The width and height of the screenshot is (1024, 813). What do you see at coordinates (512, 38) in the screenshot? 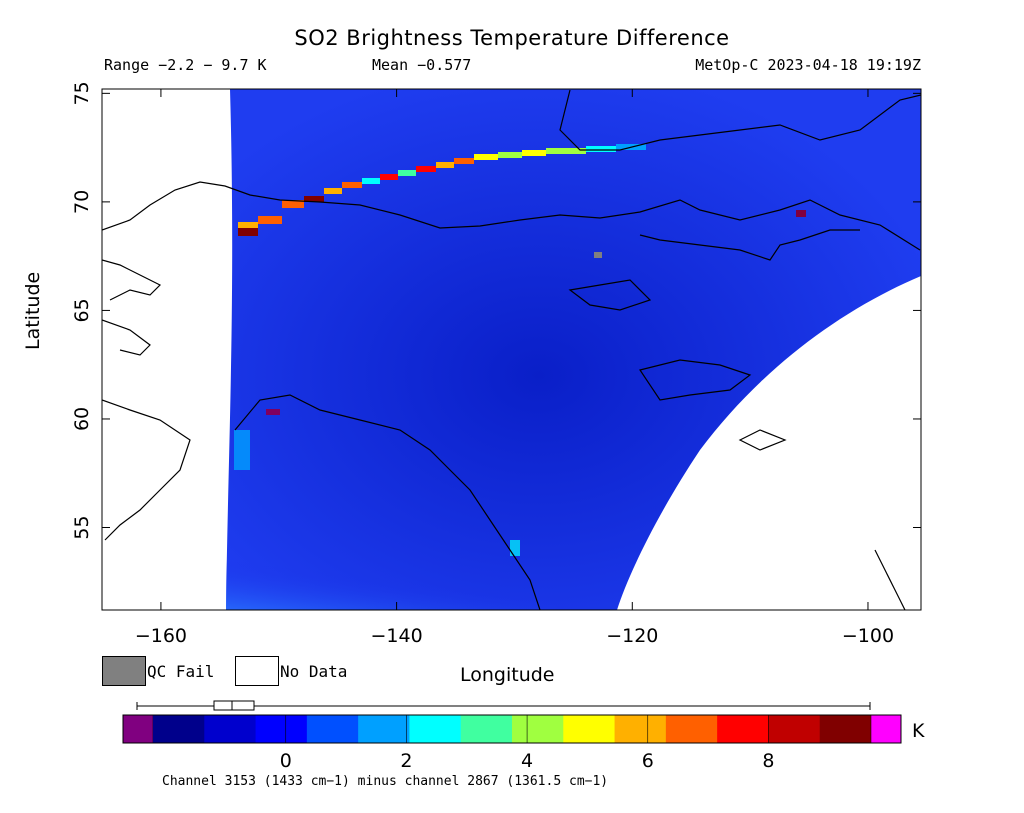
I see `map-title: SO2 Brightness Temperature Difference` at bounding box center [512, 38].